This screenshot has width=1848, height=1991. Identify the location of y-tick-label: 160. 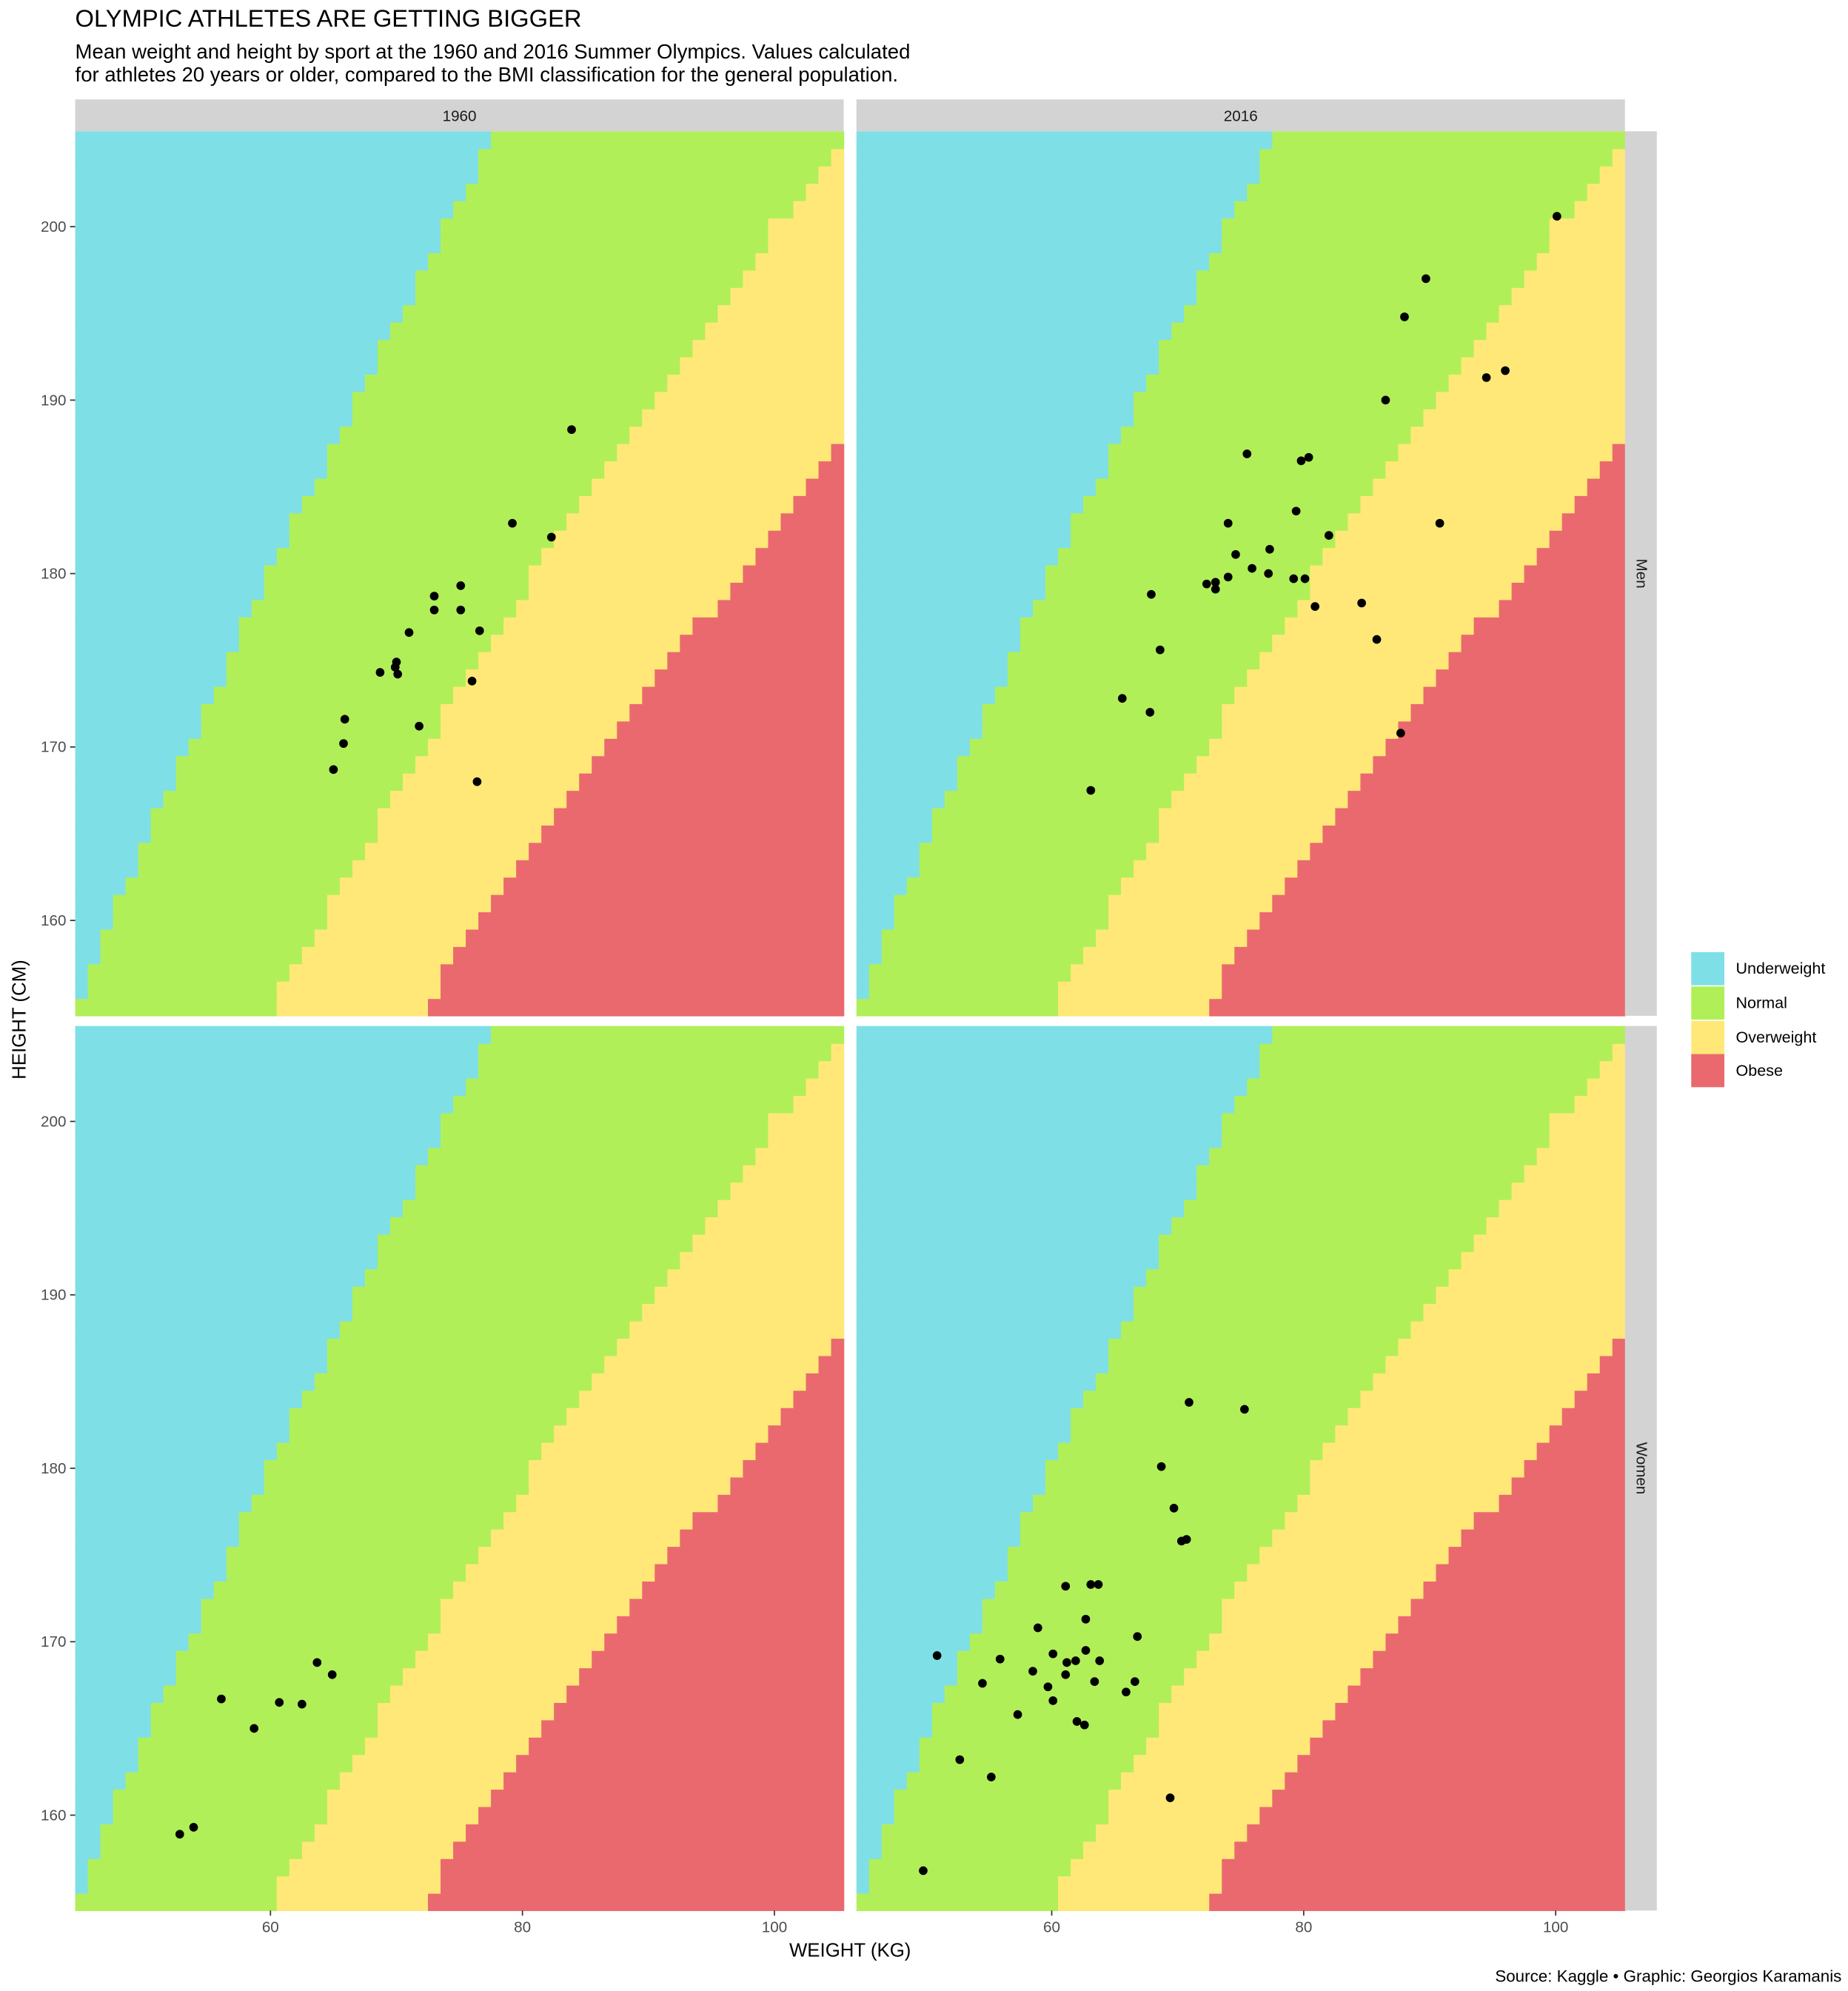
(53, 1816).